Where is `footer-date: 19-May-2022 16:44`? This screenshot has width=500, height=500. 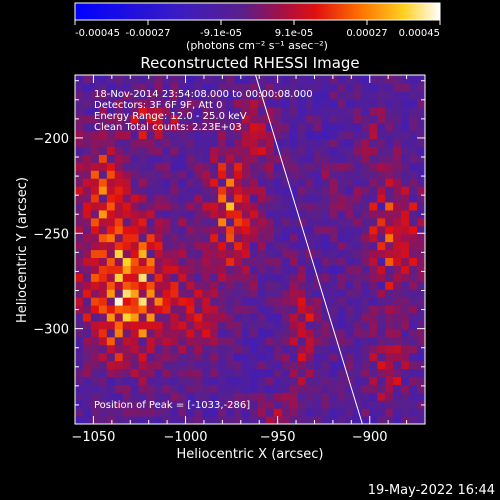 footer-date: 19-May-2022 16:44 is located at coordinates (431, 490).